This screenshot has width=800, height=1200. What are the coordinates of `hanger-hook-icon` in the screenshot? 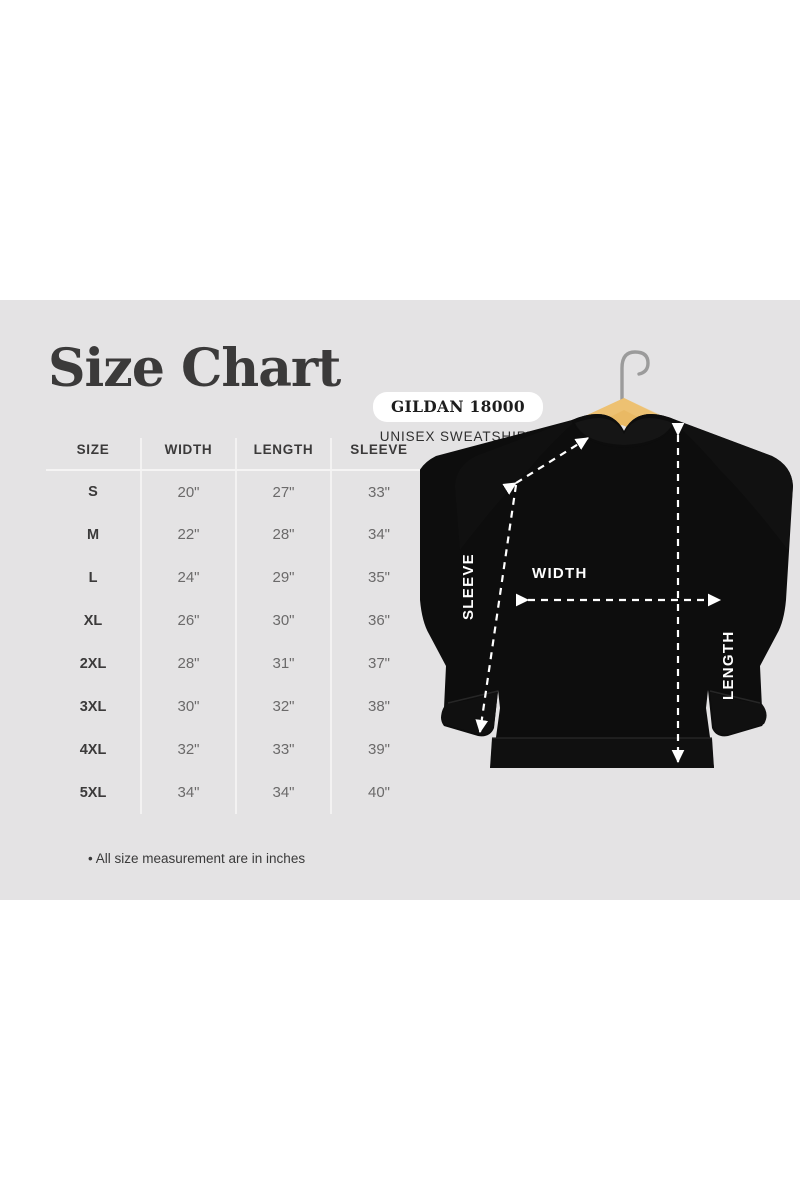 It's located at (635, 376).